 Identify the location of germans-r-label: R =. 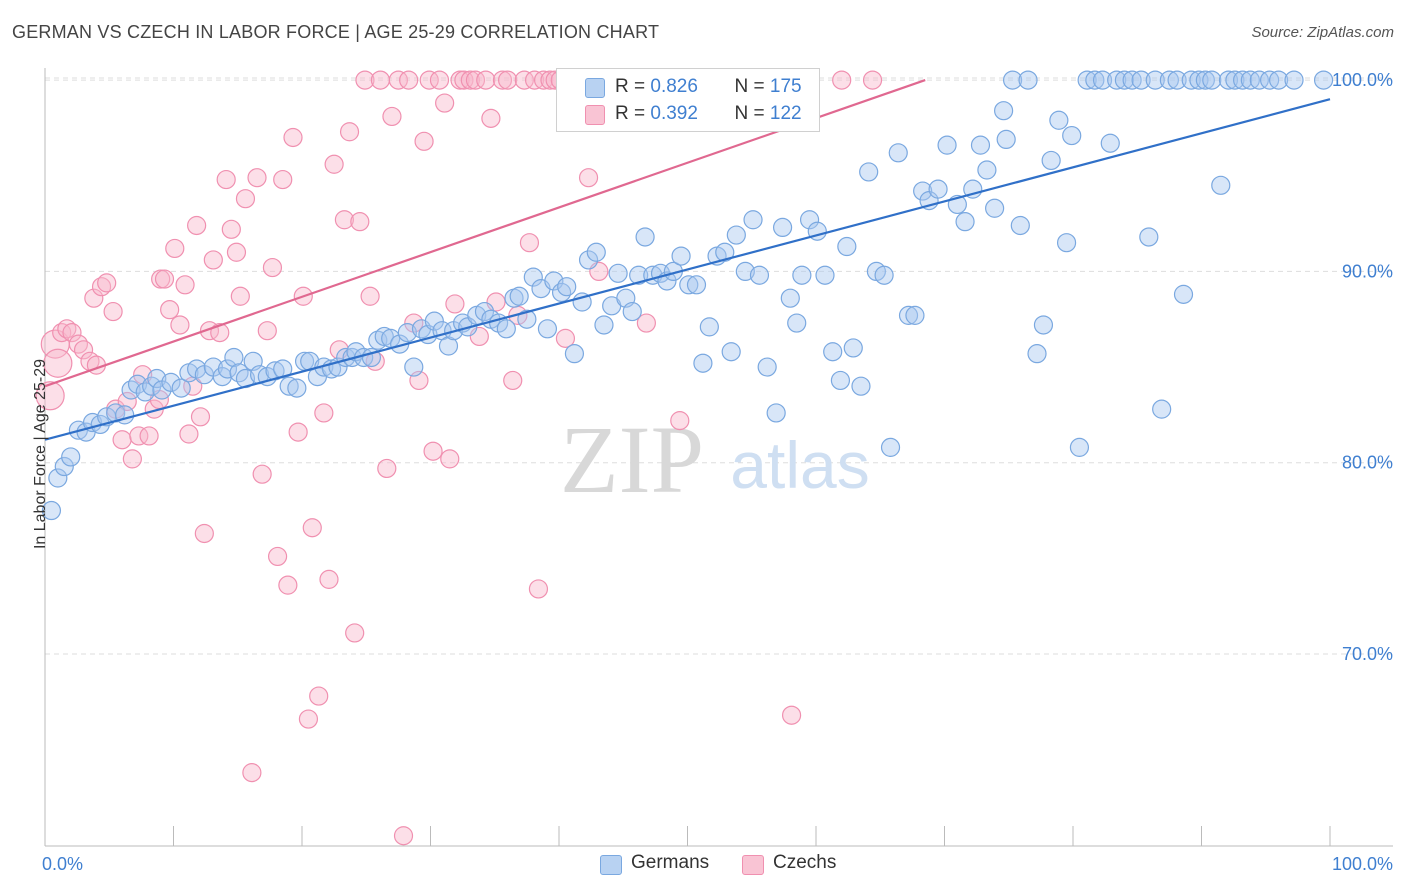
(630, 86).